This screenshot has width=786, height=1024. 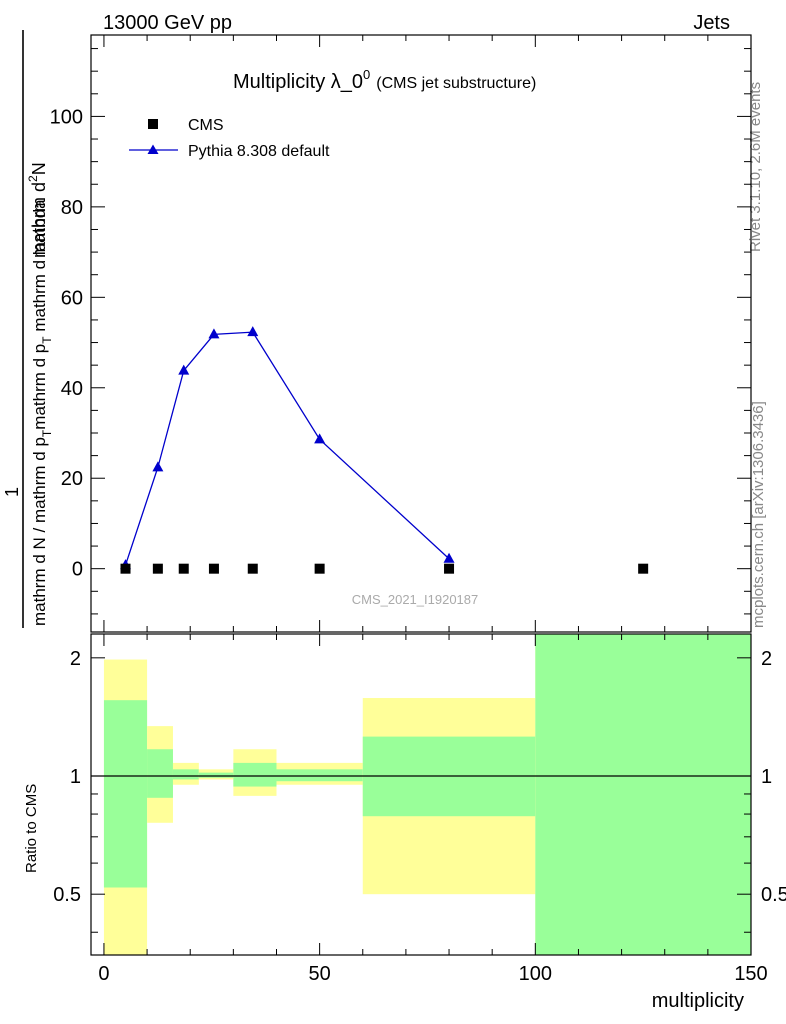 I want to click on top-ytick-label: 0, so click(x=77, y=570).